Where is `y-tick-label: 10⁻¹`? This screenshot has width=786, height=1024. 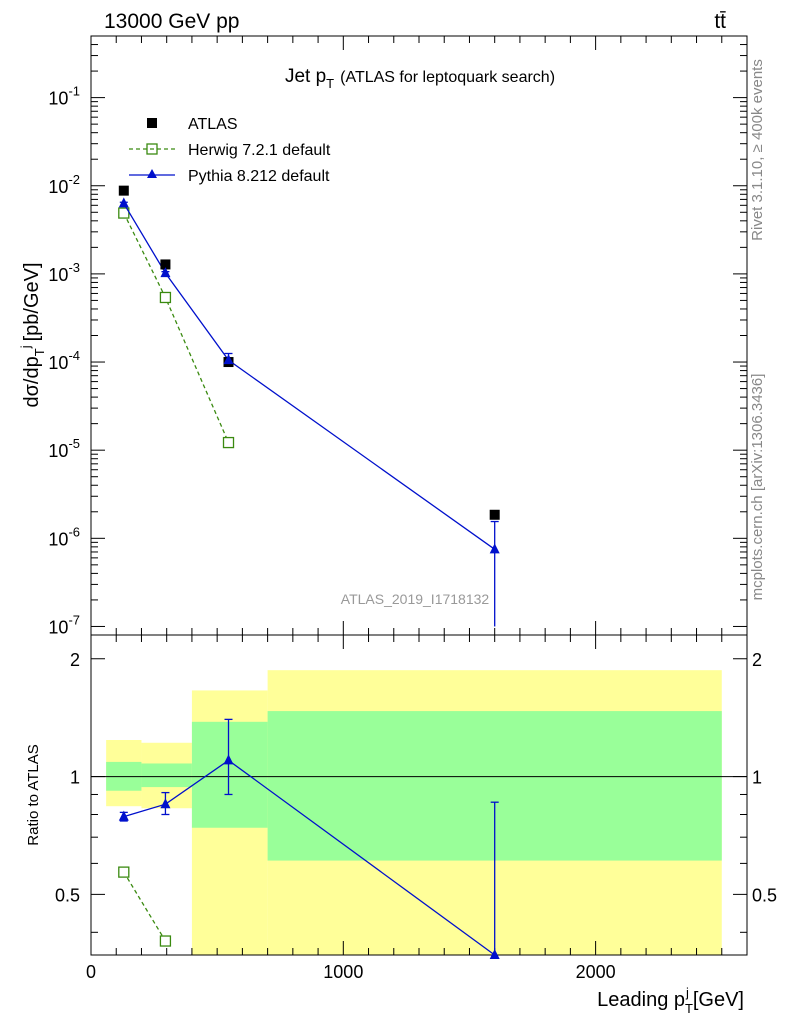
y-tick-label: 10⁻¹ is located at coordinates (64, 96).